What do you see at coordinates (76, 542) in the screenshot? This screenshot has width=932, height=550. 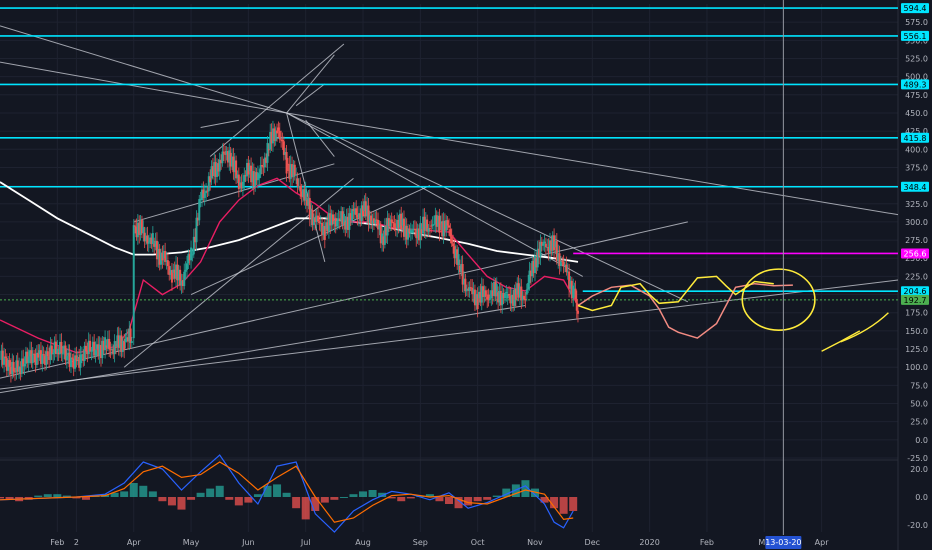 I see `x-tick-label: 2` at bounding box center [76, 542].